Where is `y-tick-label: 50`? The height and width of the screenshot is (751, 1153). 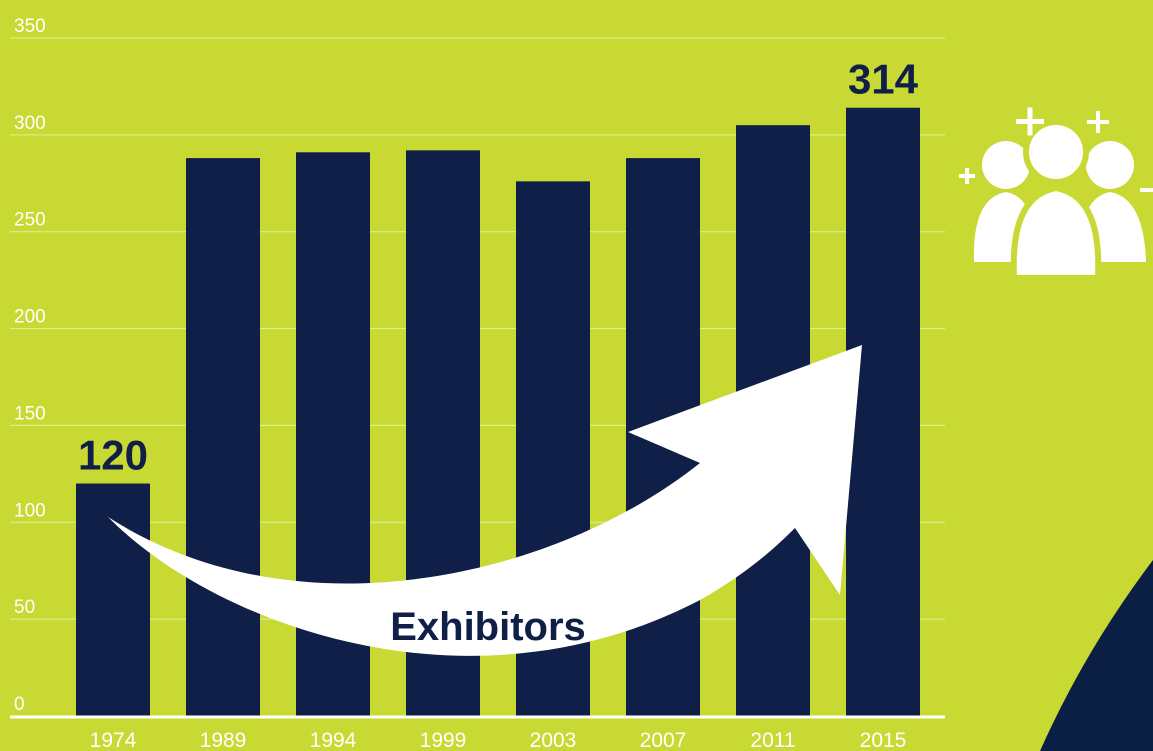 y-tick-label: 50 is located at coordinates (24, 607).